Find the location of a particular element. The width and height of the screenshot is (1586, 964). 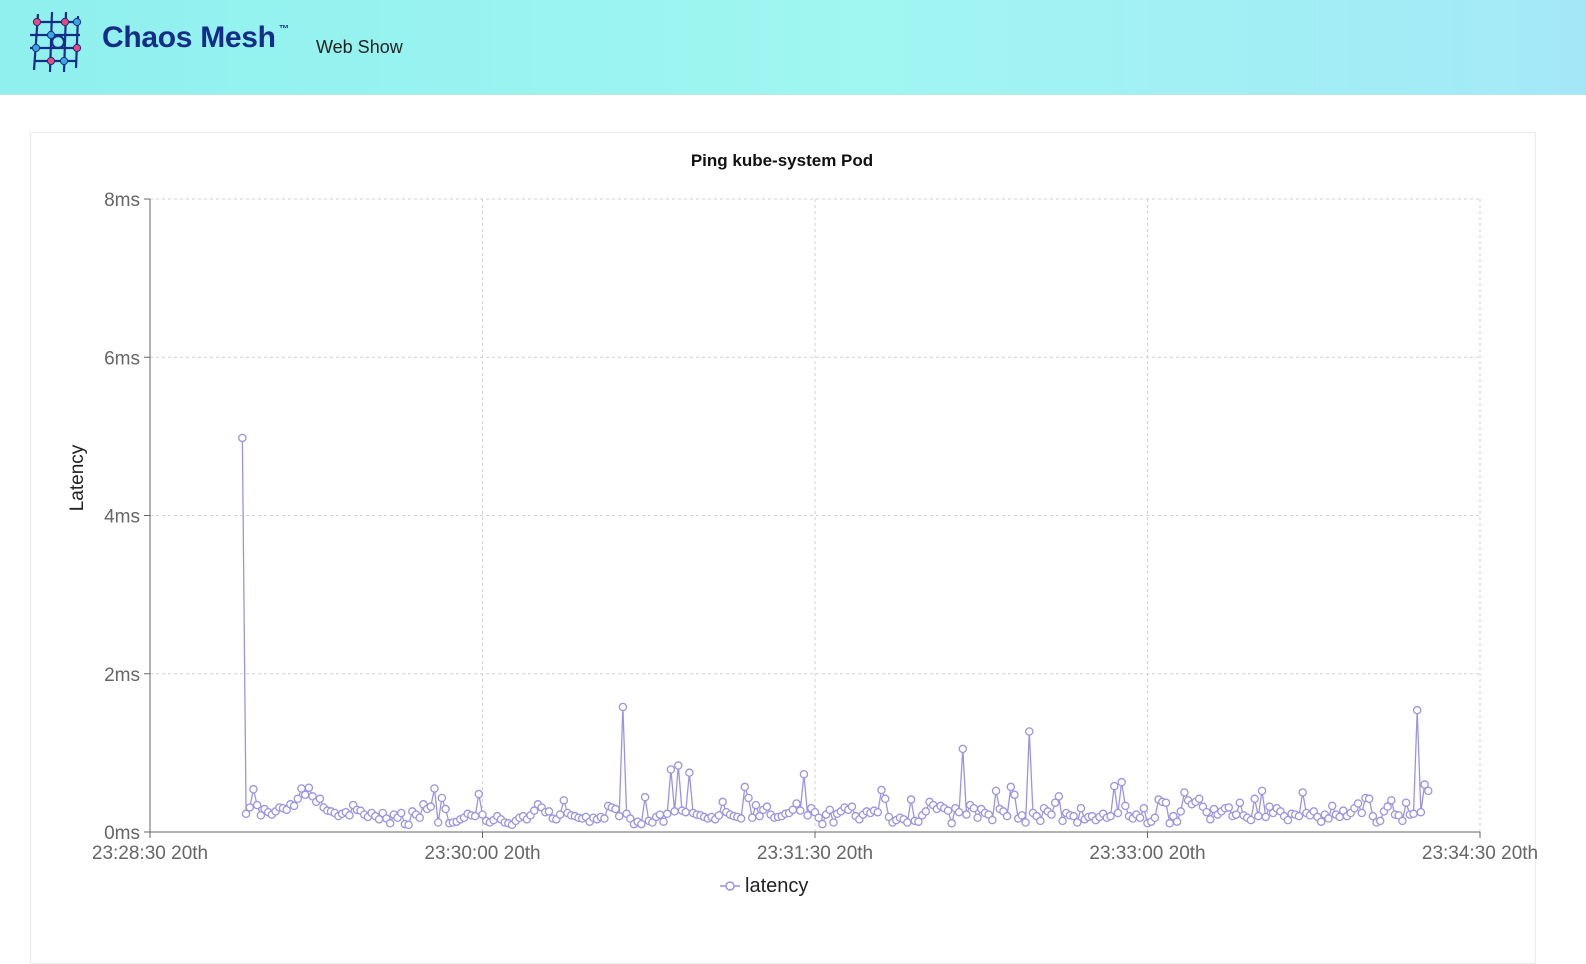

y-tick-label: 6ms is located at coordinates (122, 358).